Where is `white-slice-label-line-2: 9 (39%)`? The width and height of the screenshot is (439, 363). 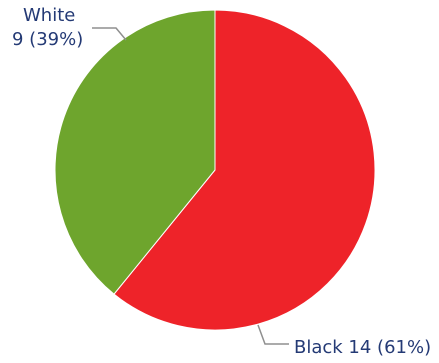 white-slice-label-line-2: 9 (39%) is located at coordinates (47, 39).